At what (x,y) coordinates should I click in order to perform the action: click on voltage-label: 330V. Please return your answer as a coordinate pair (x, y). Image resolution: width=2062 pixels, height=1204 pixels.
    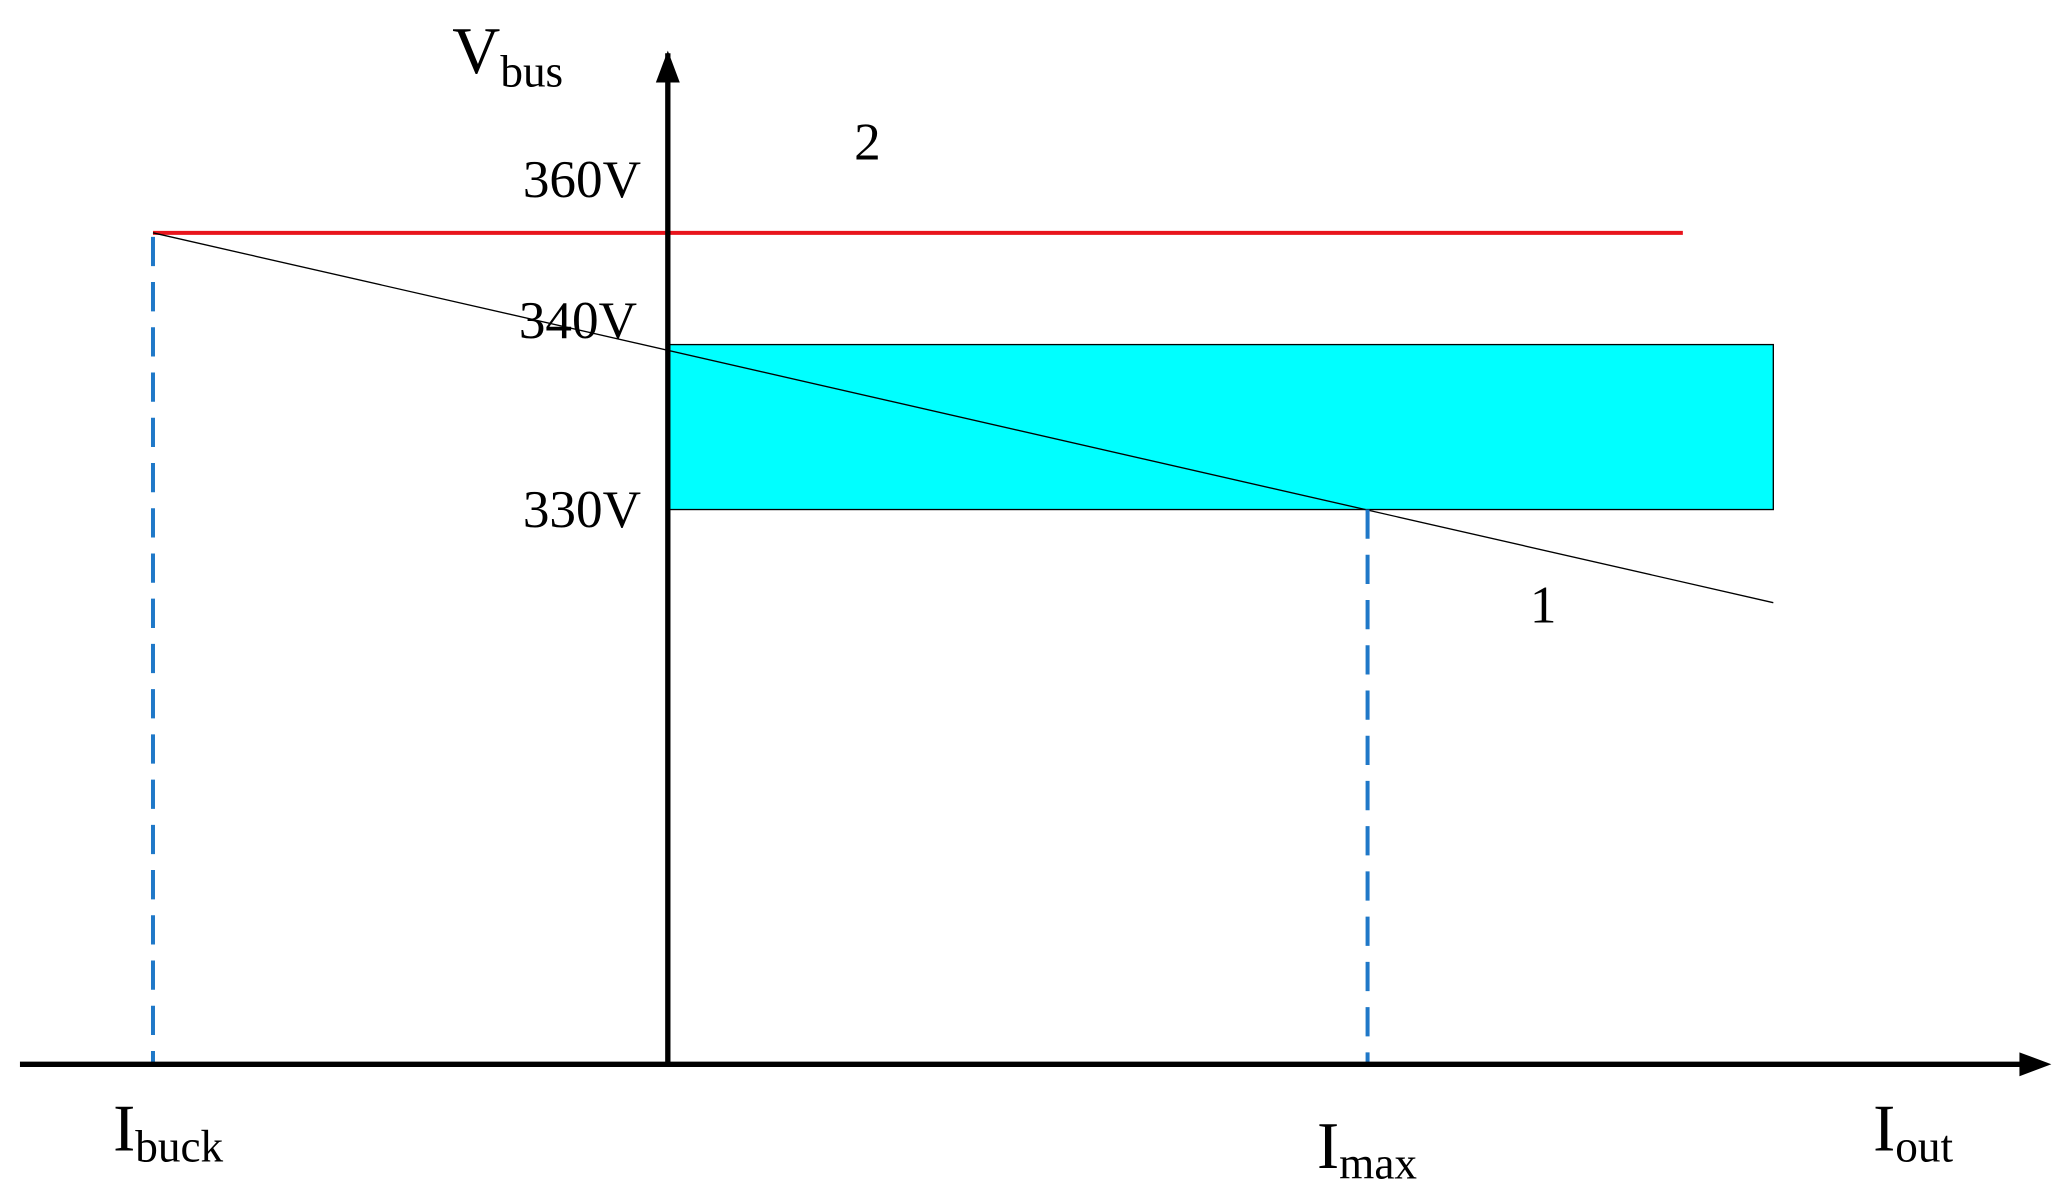
    Looking at the image, I should click on (582, 509).